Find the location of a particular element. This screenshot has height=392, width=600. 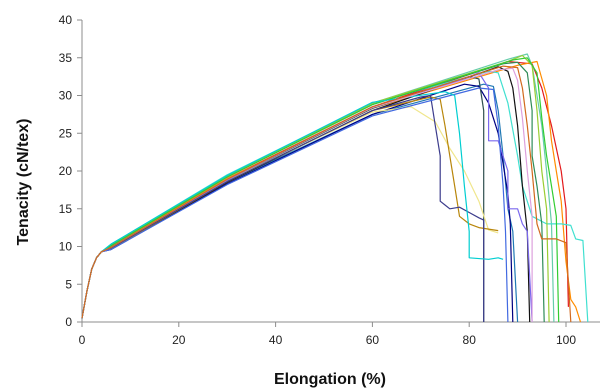

x-tick-label: 40 is located at coordinates (276, 340).